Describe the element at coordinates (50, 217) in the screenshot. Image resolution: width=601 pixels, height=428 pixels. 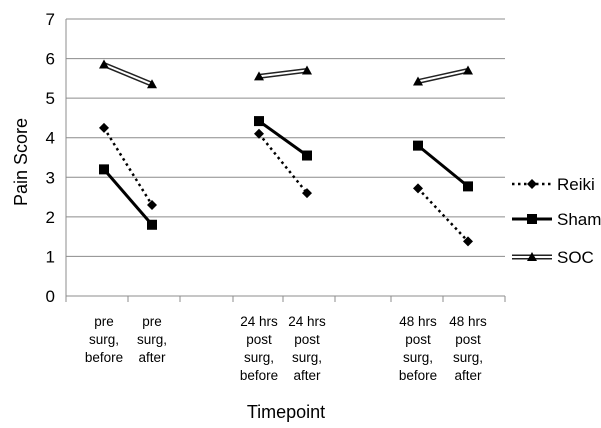
I see `y-tick-label-2: 2` at that location.